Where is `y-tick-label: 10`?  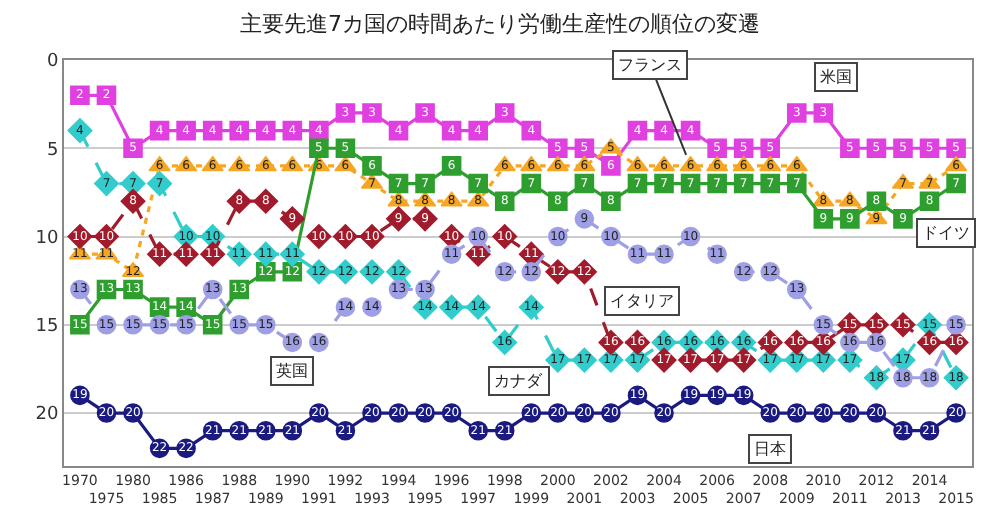
y-tick-label: 10 is located at coordinates (47, 238).